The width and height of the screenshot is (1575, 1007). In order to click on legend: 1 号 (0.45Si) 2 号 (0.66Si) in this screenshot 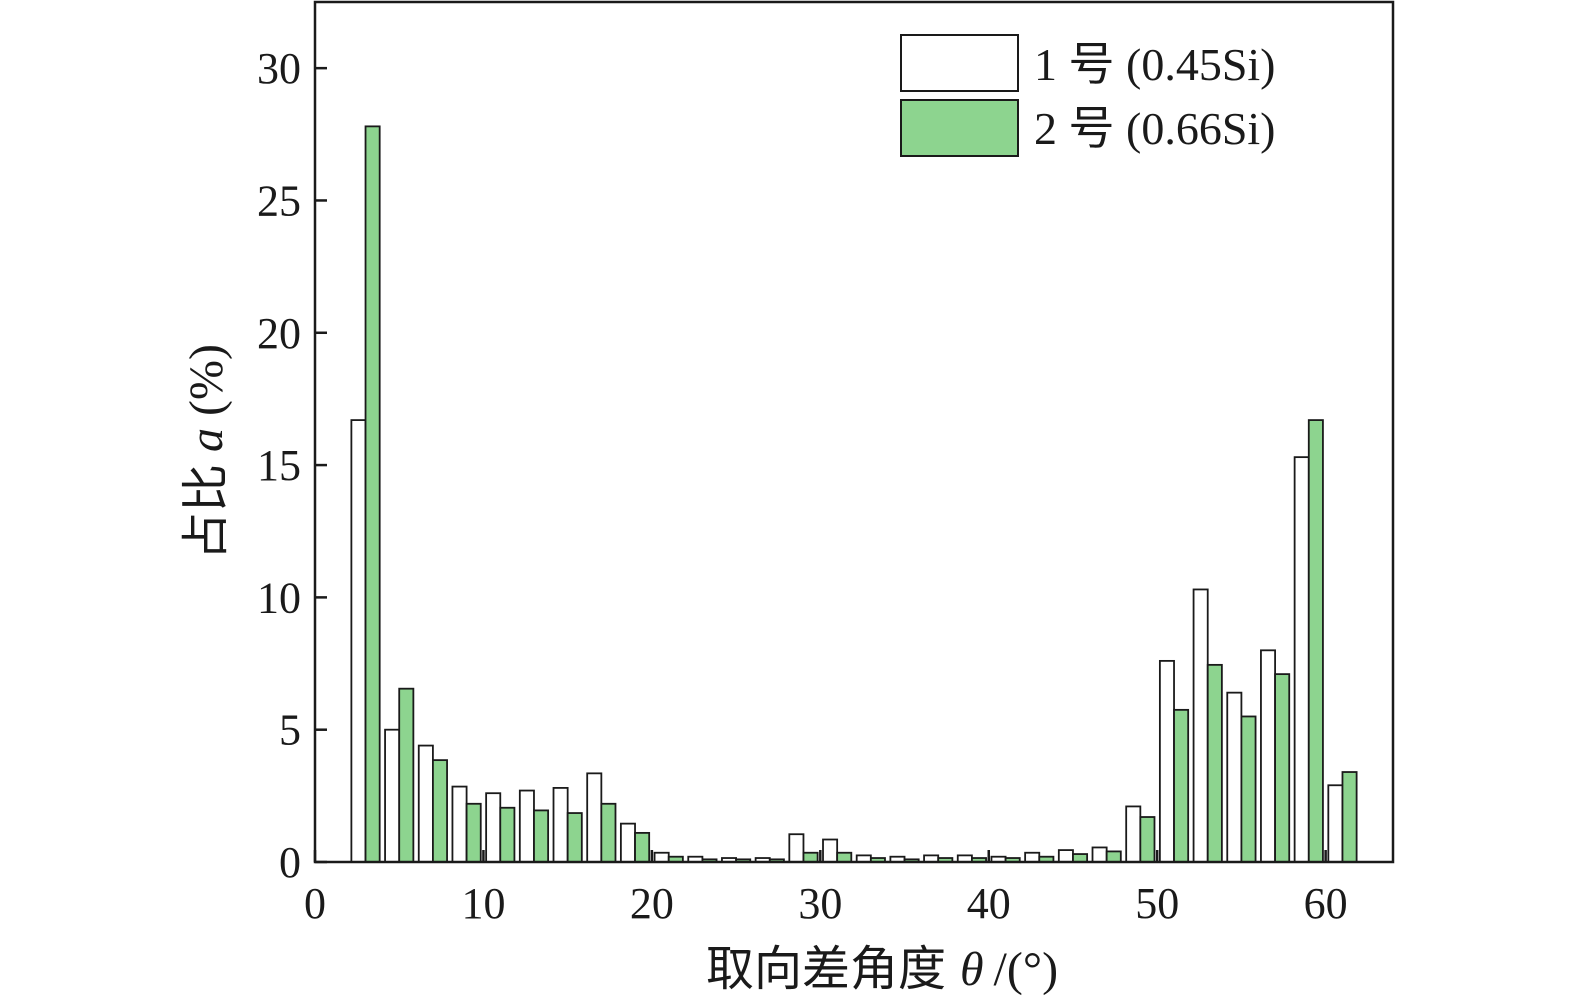, I will do `click(1088, 95)`.